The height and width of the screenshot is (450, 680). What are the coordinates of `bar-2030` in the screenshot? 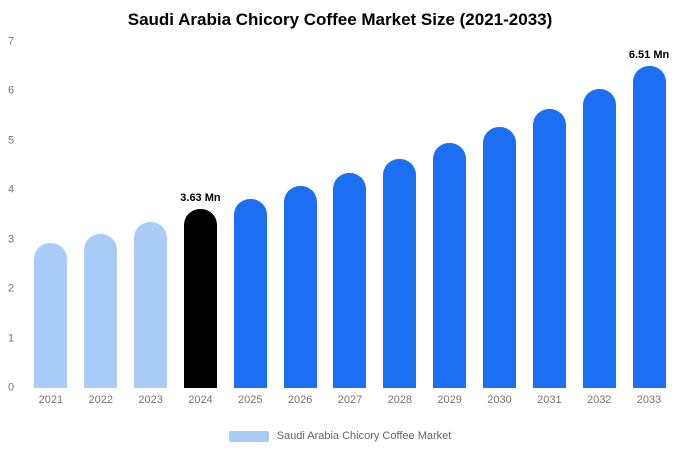 It's located at (500, 257).